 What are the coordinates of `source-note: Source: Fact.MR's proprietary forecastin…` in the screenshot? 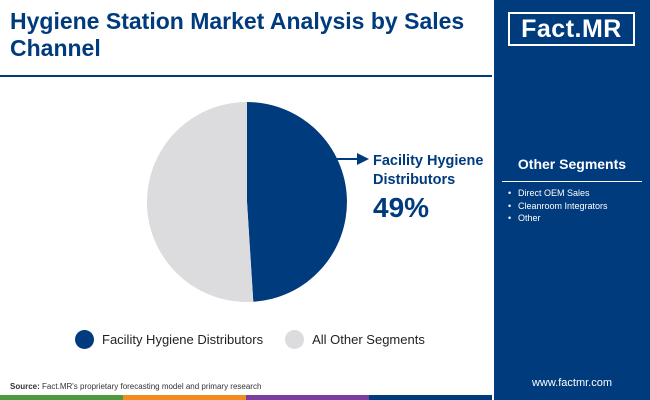 It's located at (135, 386).